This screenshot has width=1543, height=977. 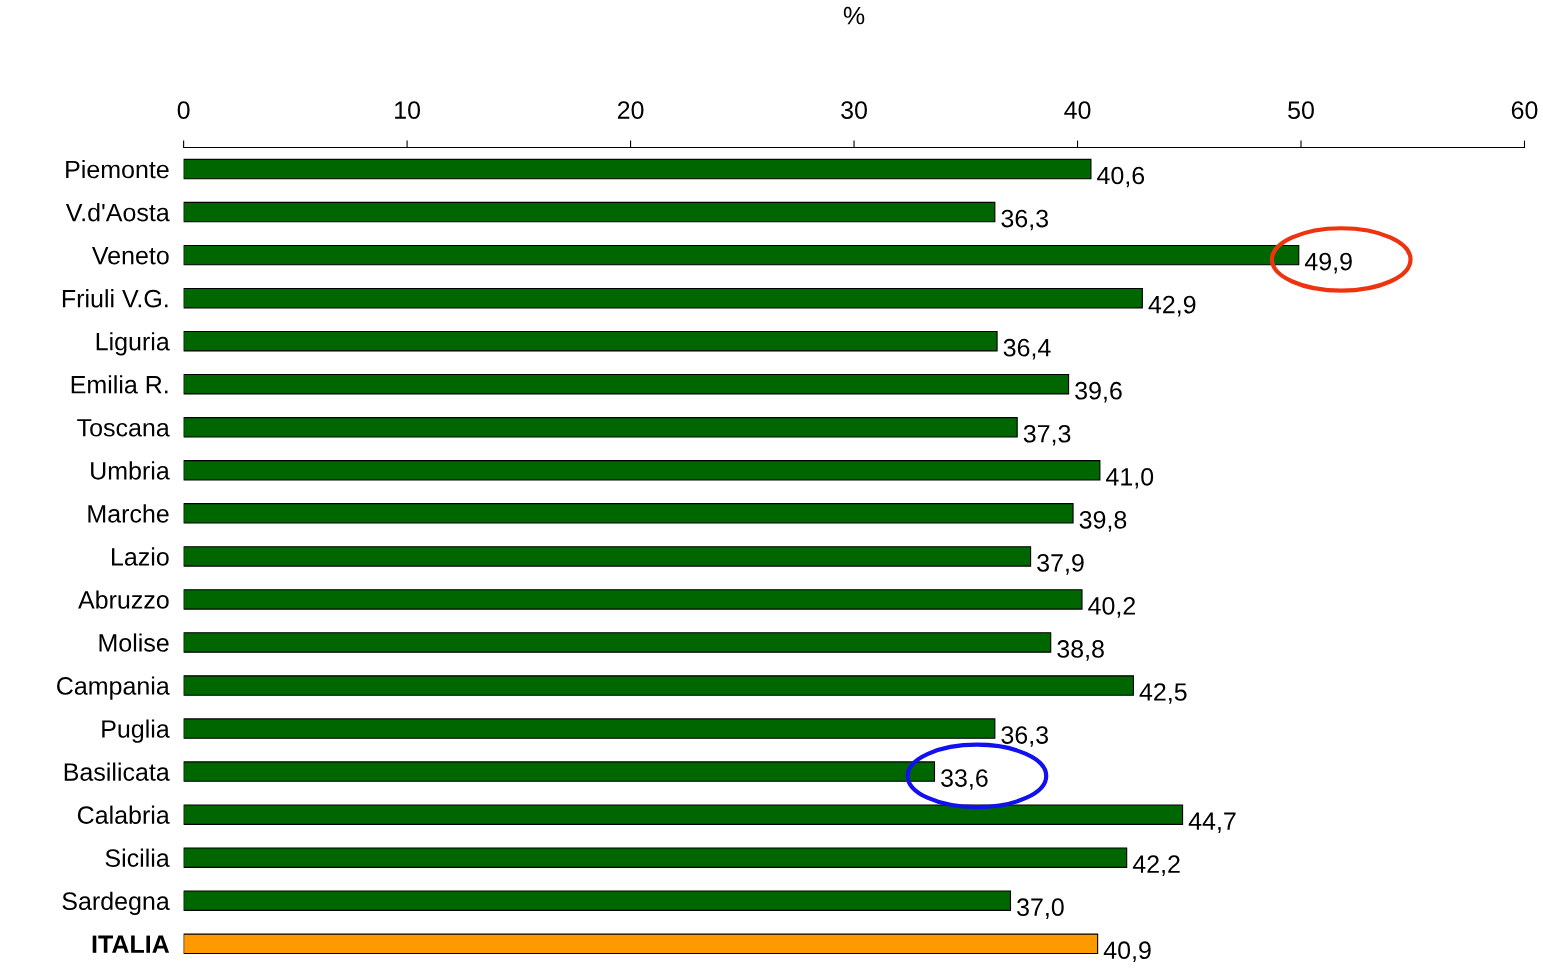 I want to click on x-tick-label: 10, so click(x=408, y=110).